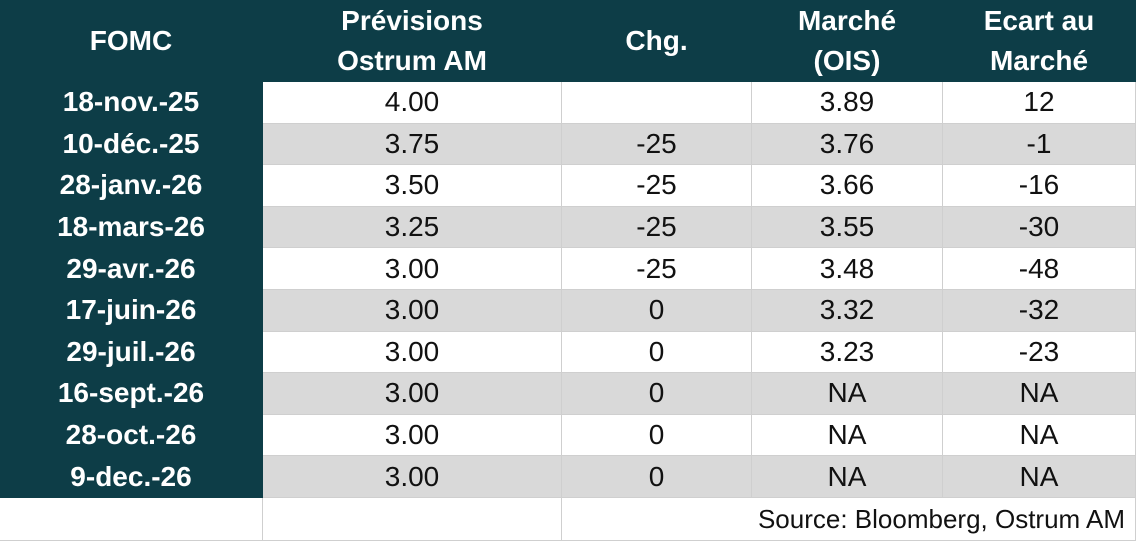 This screenshot has height=541, width=1136. I want to click on date-cell: 18-mars-26, so click(131, 227).